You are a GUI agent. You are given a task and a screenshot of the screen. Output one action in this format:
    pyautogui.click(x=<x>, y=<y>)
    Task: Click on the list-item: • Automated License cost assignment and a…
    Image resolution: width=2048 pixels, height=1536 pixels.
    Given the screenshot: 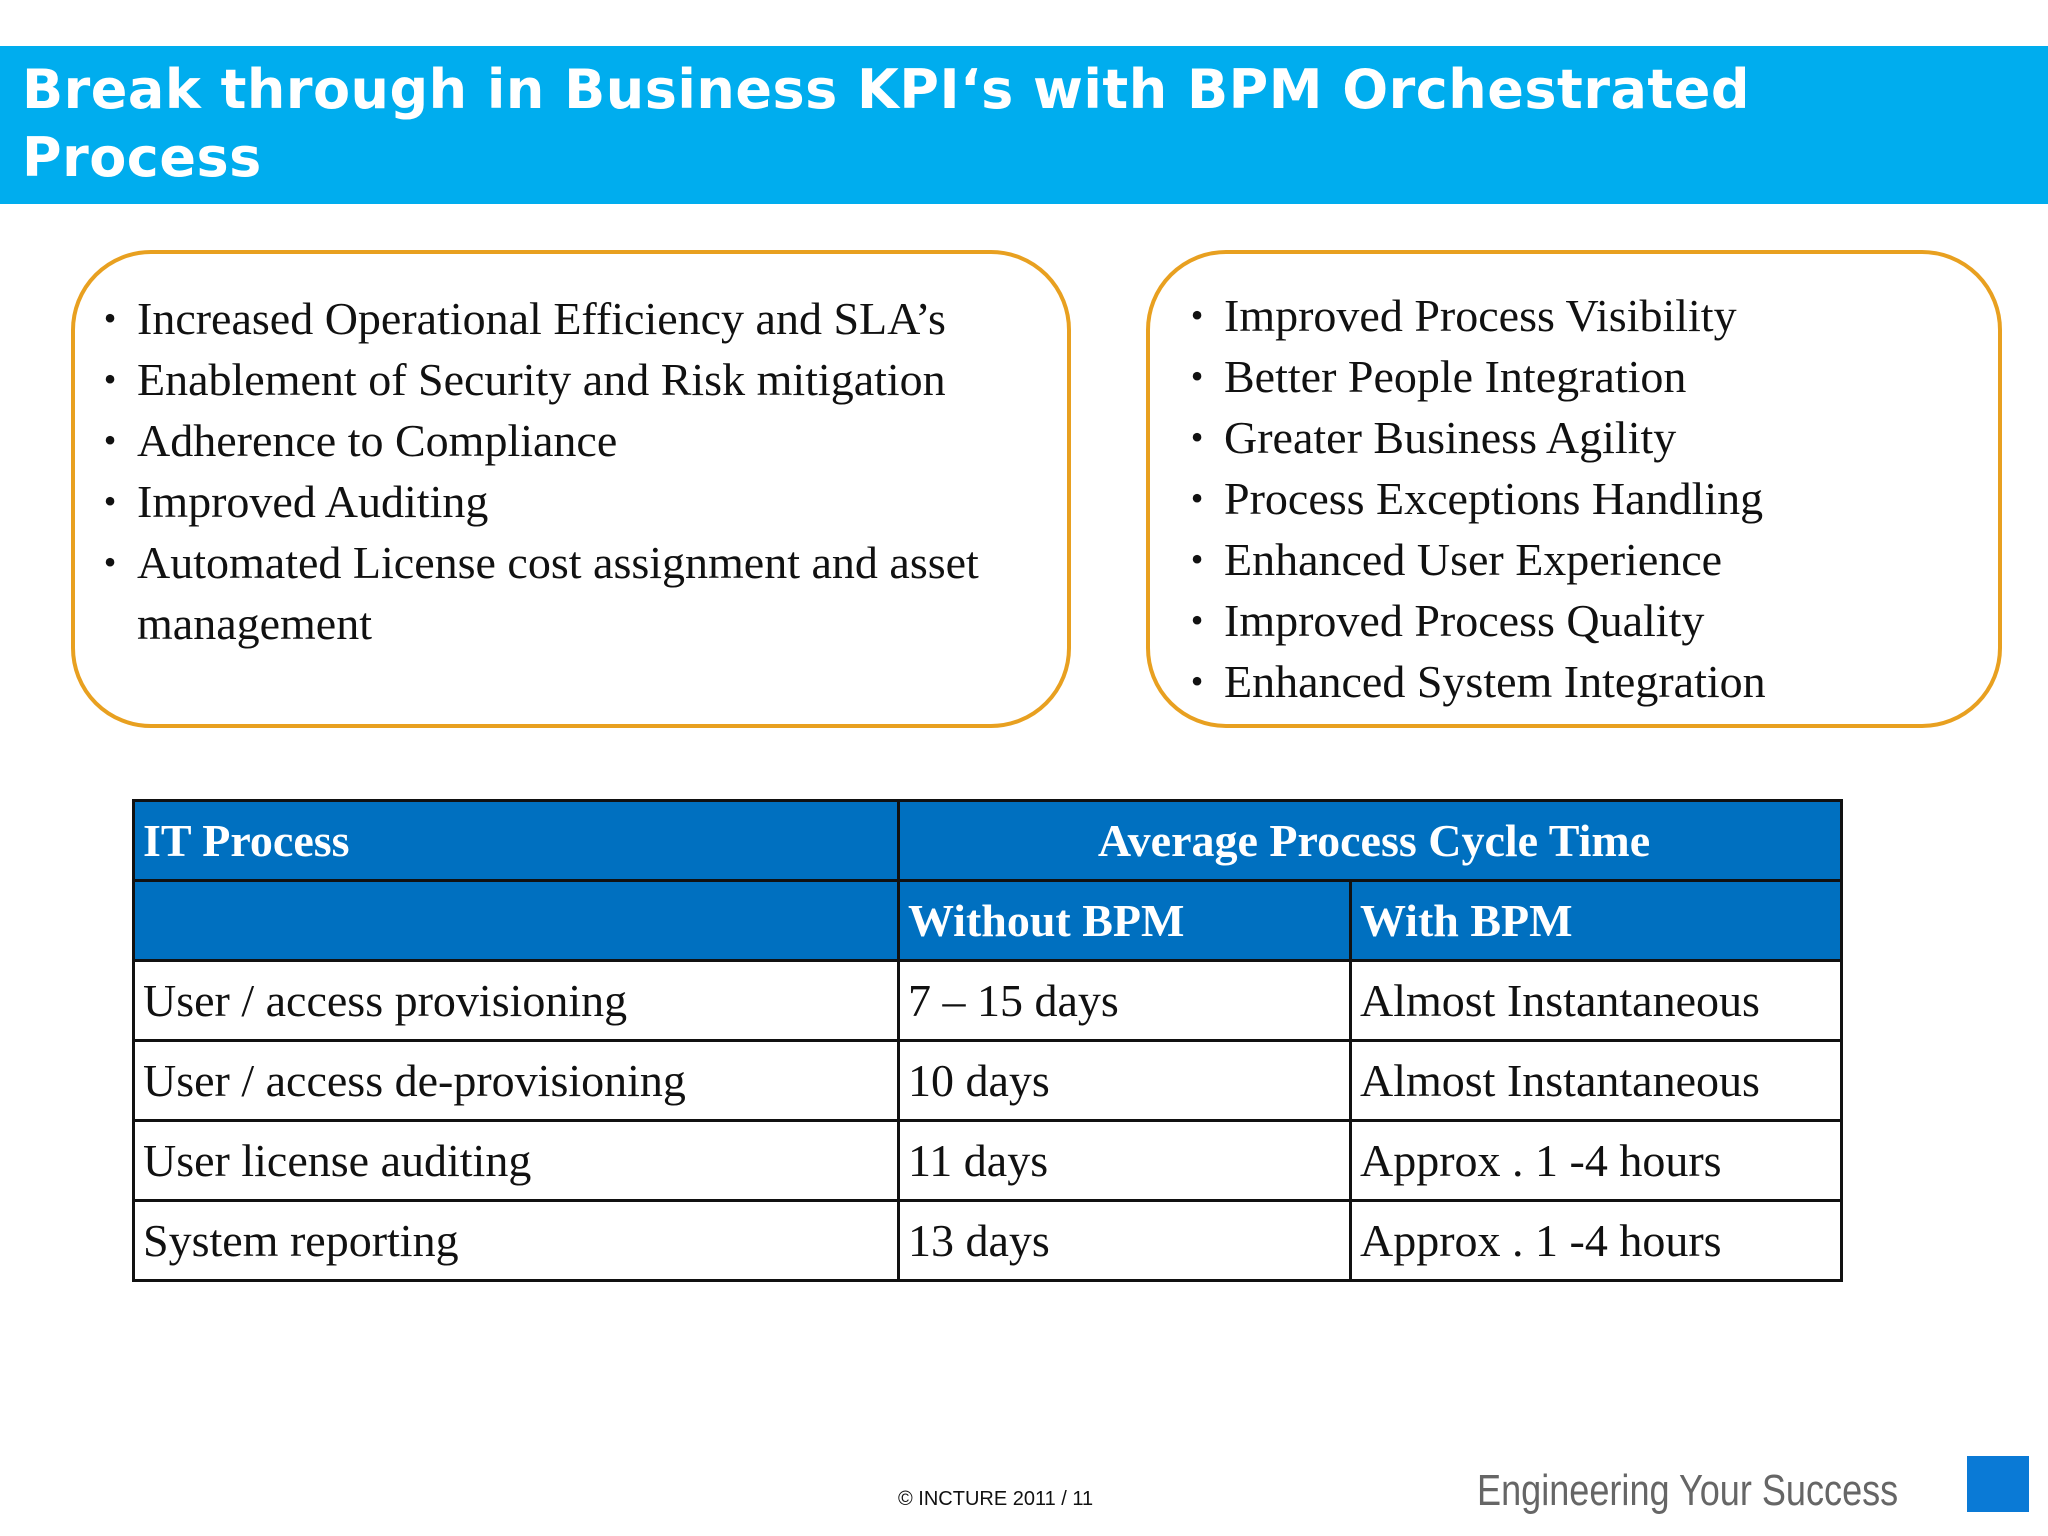 What is the action you would take?
    pyautogui.click(x=575, y=593)
    